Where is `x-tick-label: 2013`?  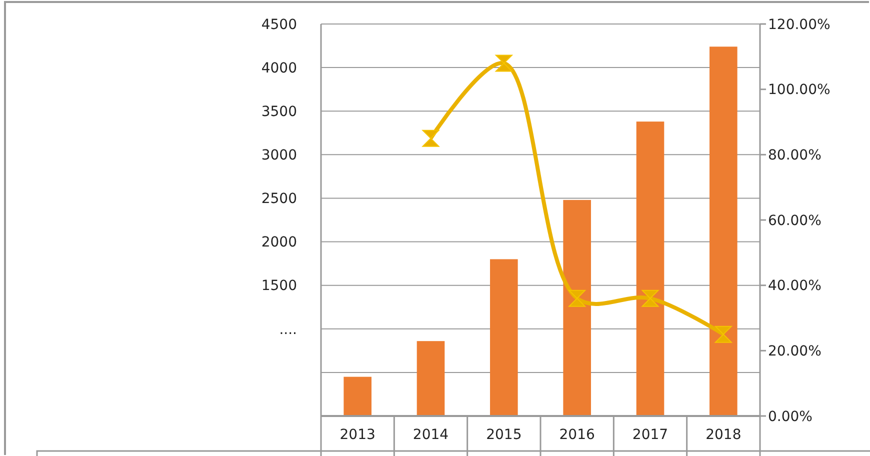 x-tick-label: 2013 is located at coordinates (358, 435).